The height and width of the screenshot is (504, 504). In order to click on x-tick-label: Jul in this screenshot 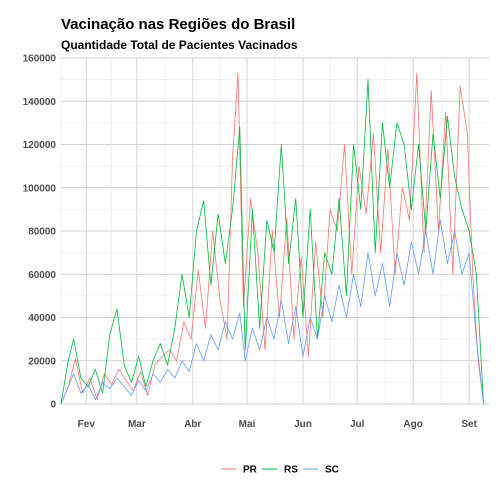, I will do `click(357, 424)`.